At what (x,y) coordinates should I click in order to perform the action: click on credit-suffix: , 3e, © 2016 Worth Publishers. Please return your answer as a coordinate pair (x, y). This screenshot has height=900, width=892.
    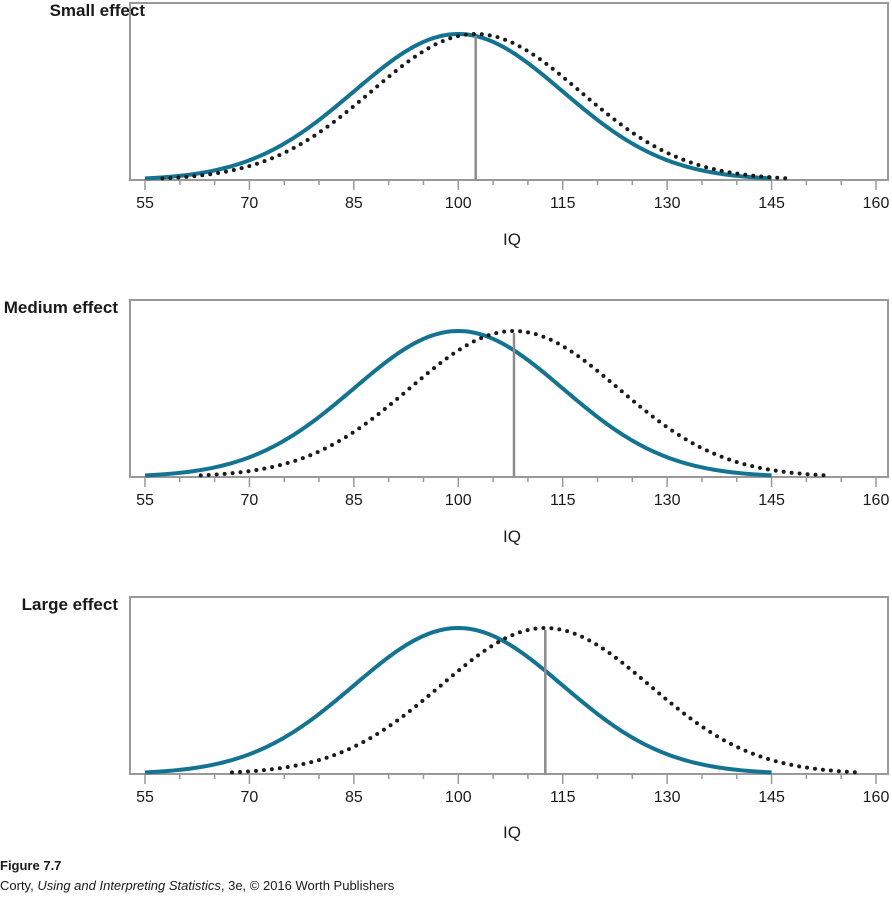
    Looking at the image, I should click on (307, 885).